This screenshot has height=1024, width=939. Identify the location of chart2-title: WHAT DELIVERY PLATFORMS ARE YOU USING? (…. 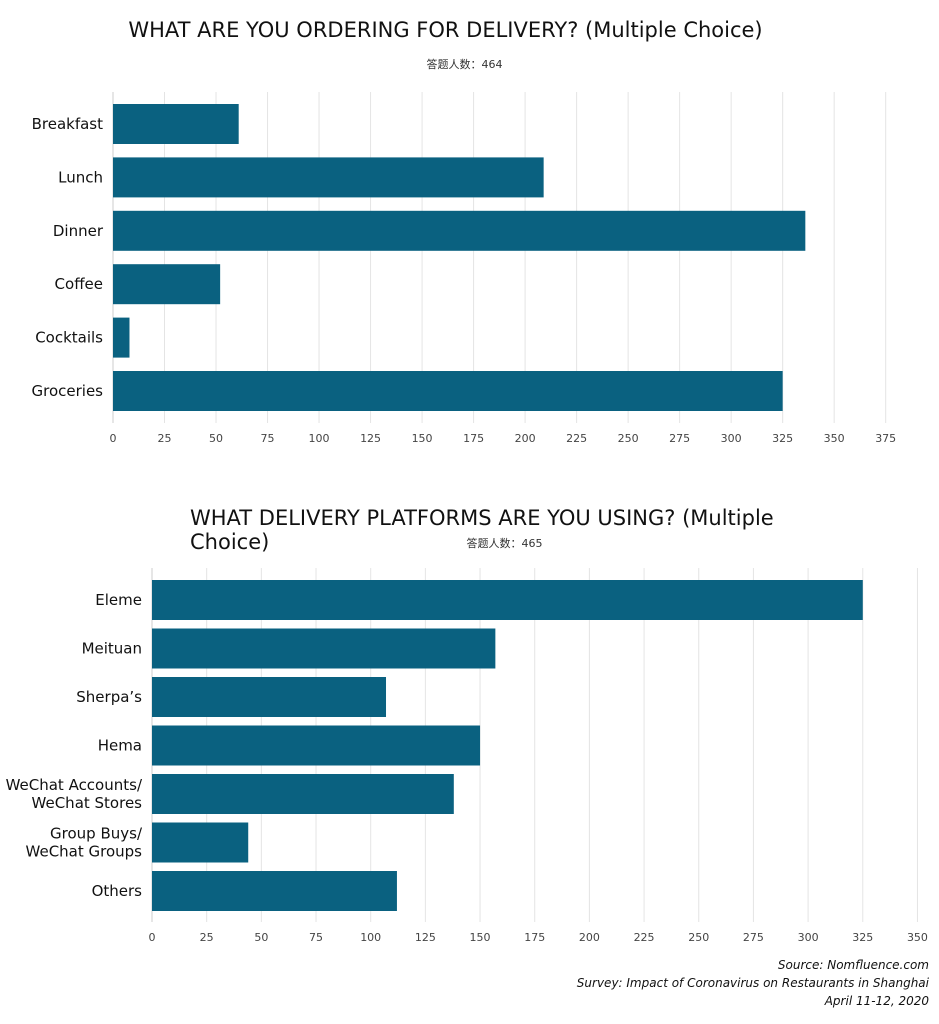
(482, 530).